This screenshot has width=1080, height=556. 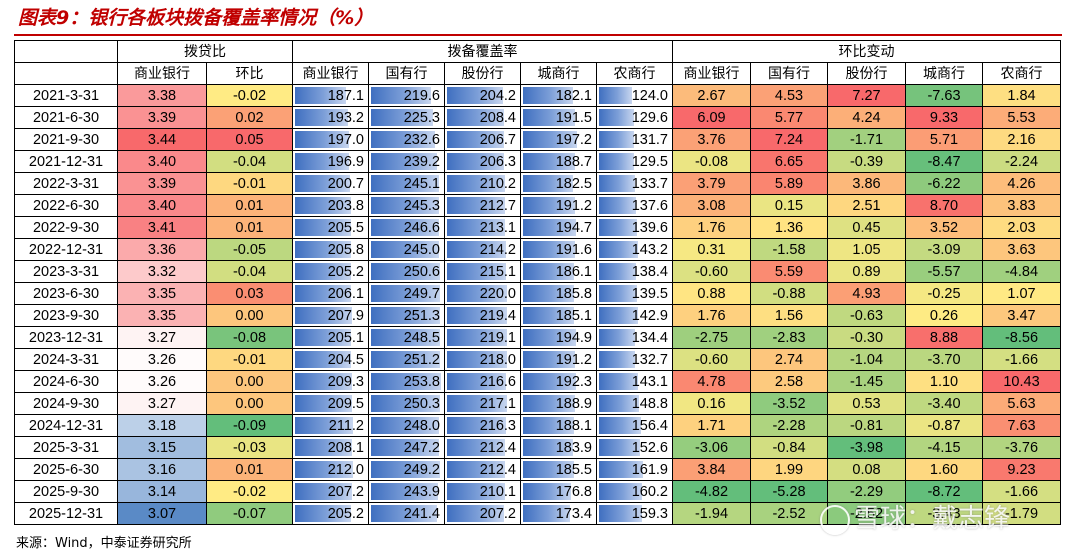 I want to click on coverage-cell: 241.4, so click(x=406, y=513).